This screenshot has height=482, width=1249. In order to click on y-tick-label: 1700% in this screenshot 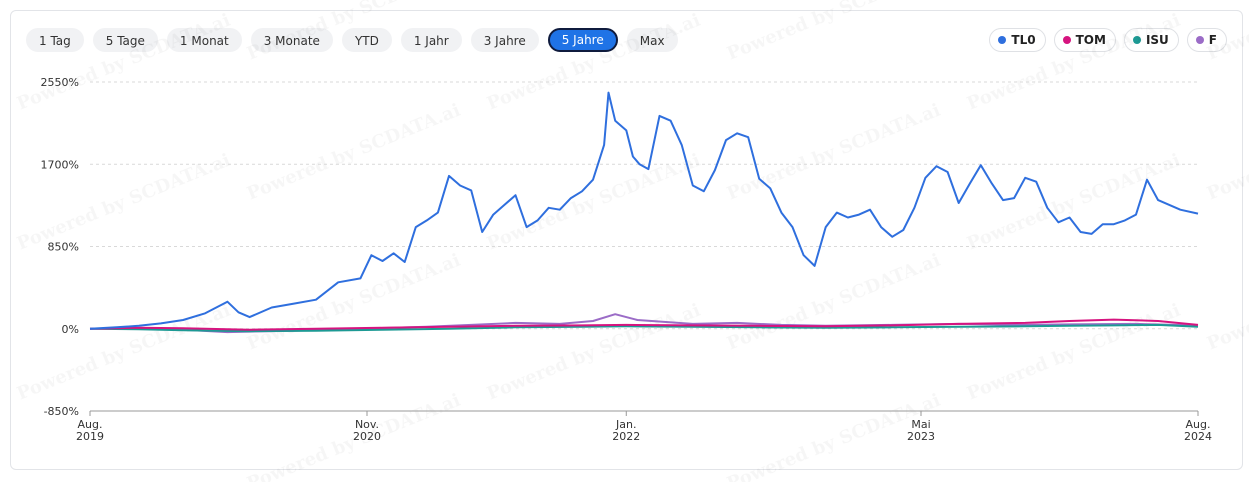, I will do `click(60, 164)`.